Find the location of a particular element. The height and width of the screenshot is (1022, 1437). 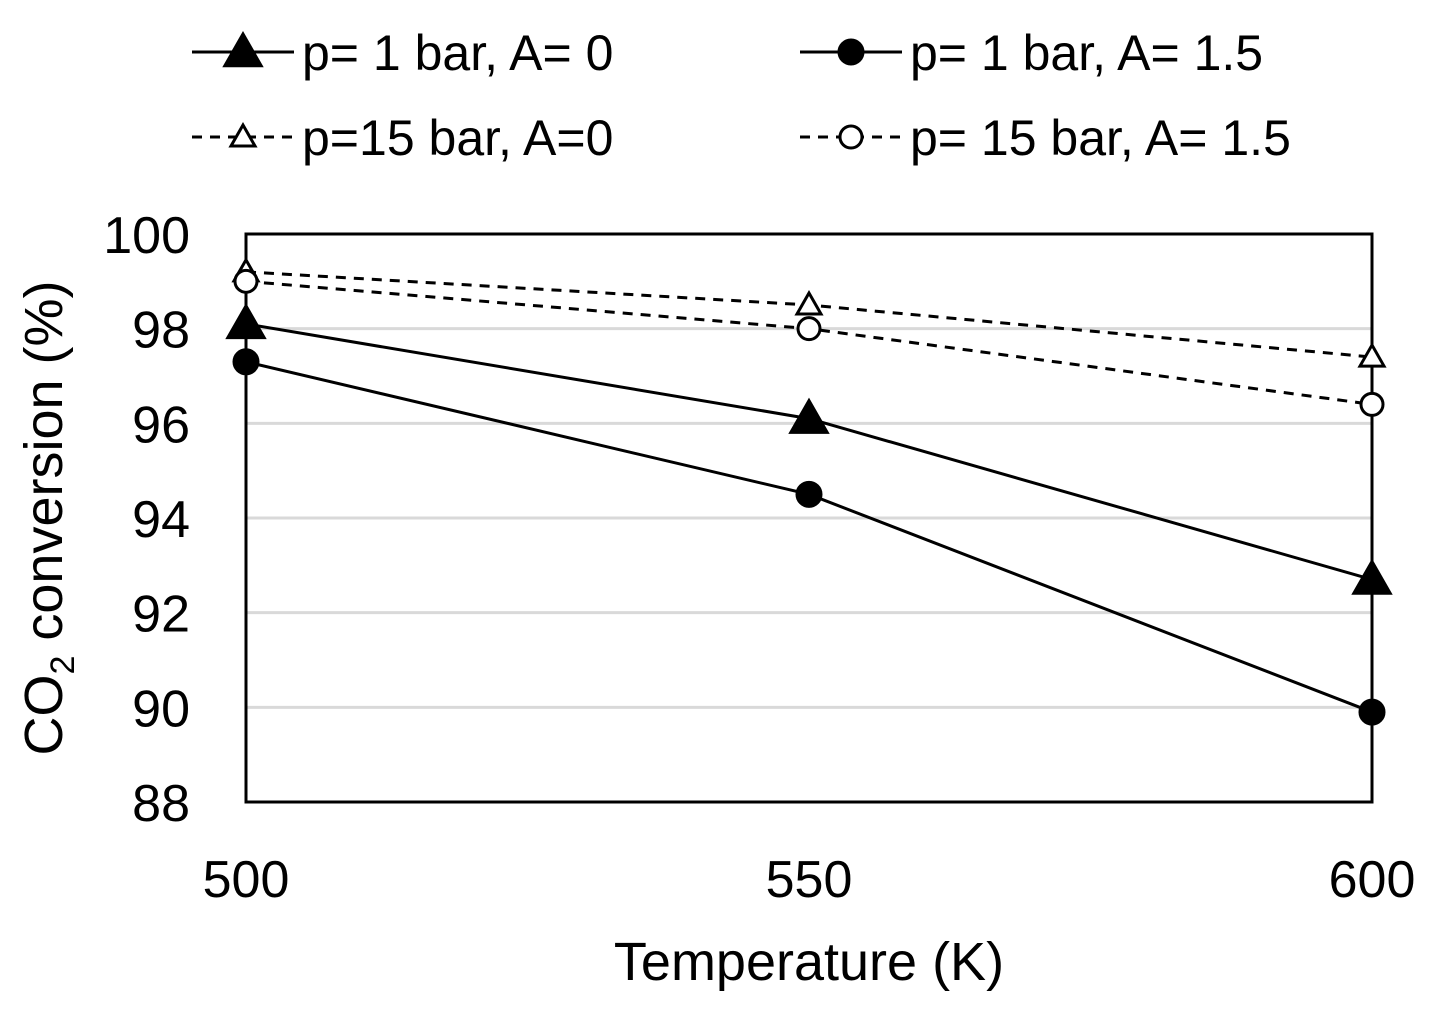

y-axis-title-subscript: 2 is located at coordinates (63, 665).